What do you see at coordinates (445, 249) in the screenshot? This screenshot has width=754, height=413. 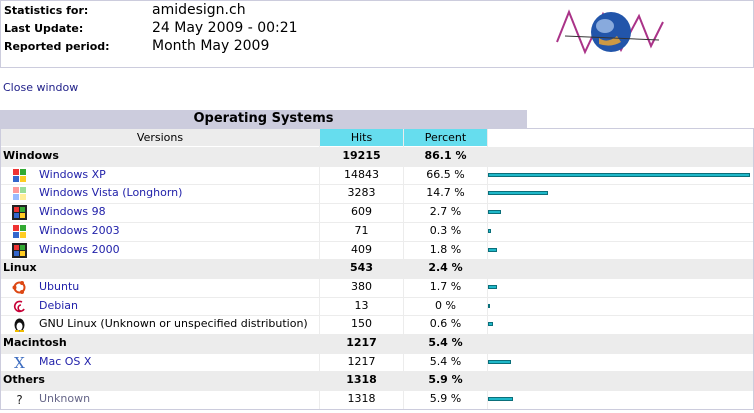 I see `os-percent: 1.8 %` at bounding box center [445, 249].